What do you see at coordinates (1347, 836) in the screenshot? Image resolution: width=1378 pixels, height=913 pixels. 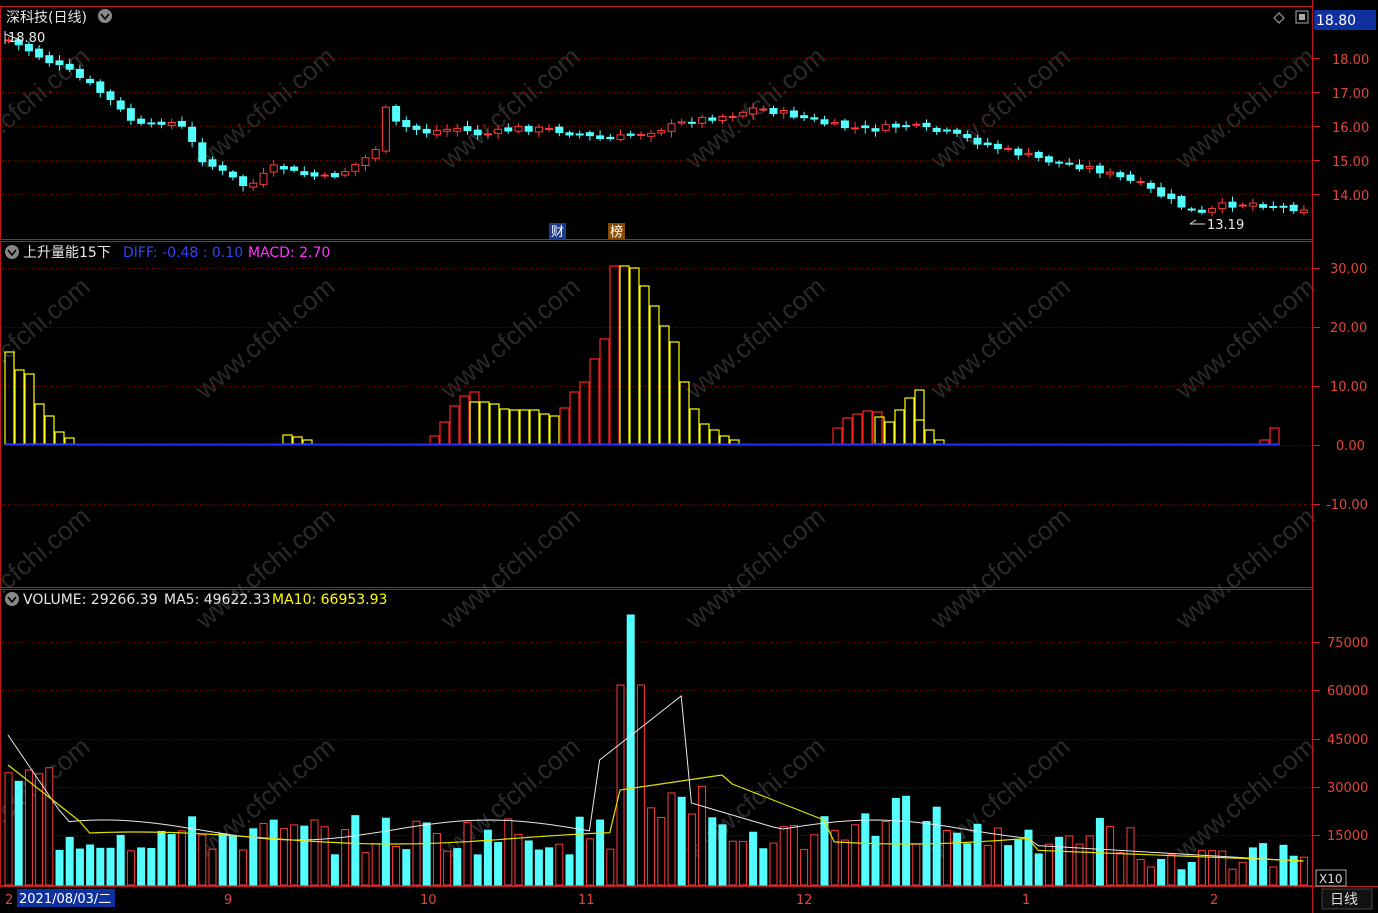 I see `volume-tick: 15000` at bounding box center [1347, 836].